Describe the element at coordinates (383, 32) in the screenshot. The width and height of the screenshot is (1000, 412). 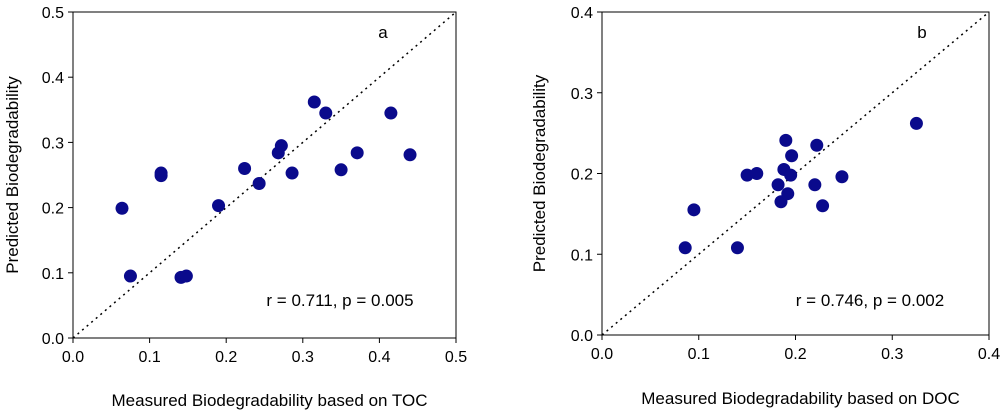
I see `panel-label: a` at that location.